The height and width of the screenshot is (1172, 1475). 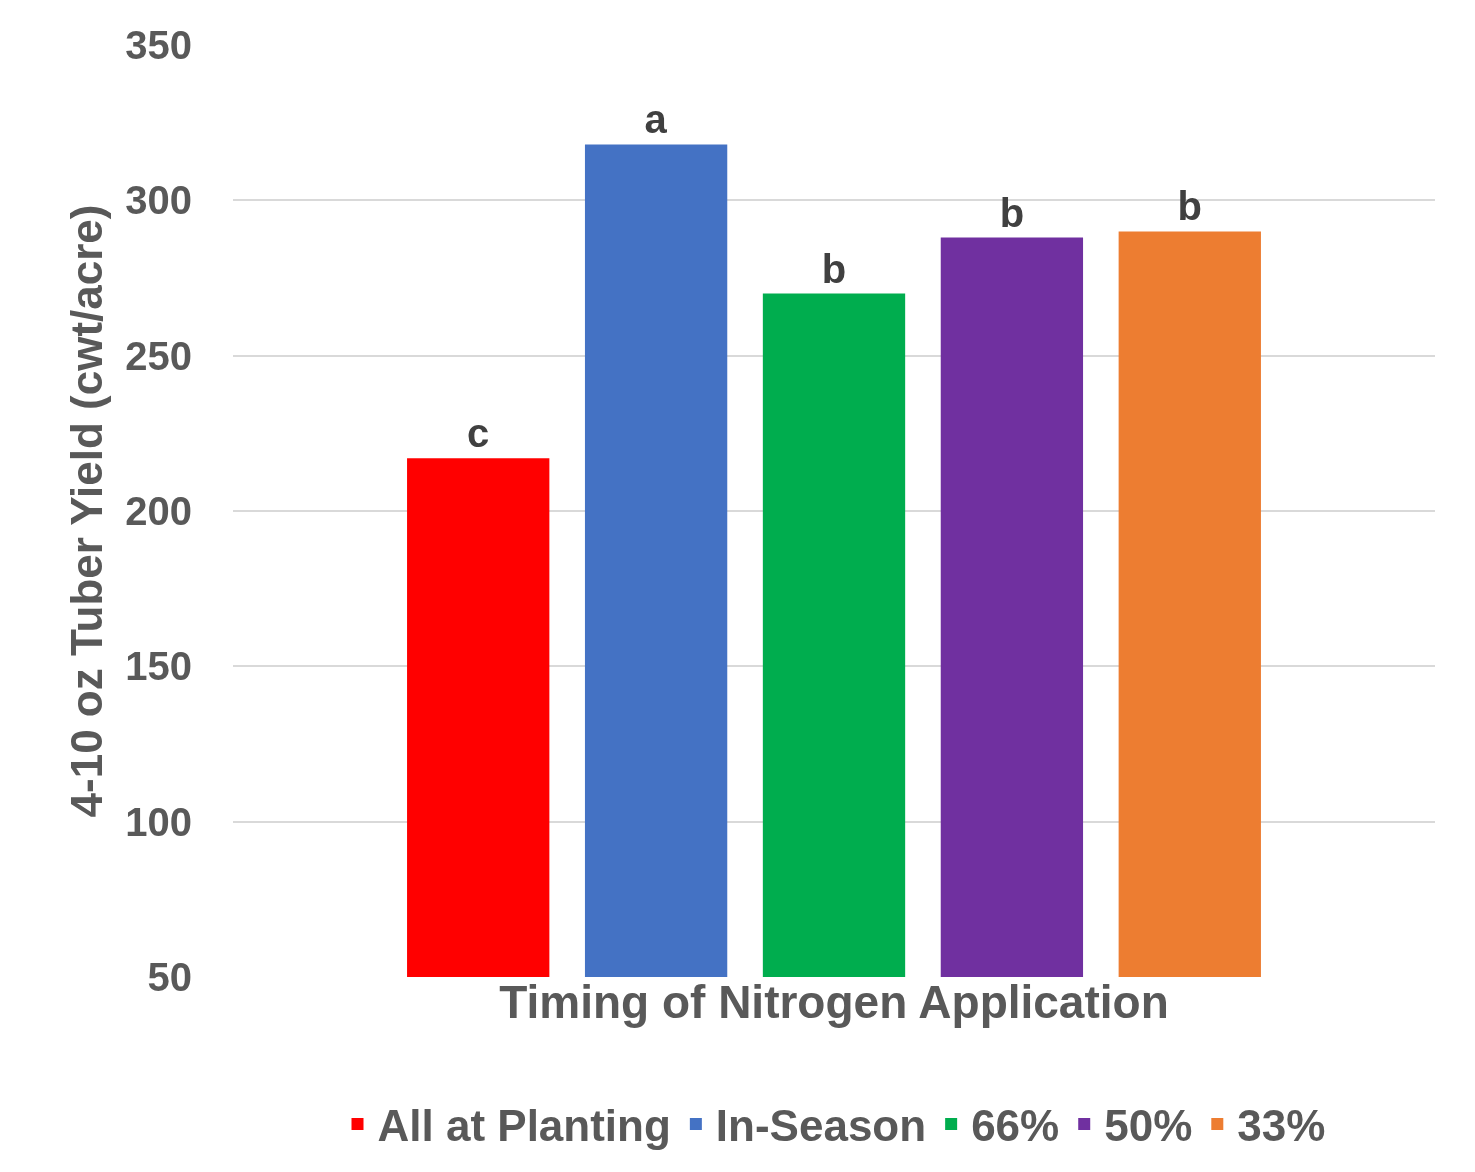 What do you see at coordinates (158, 355) in the screenshot?
I see `y-tick-label: 250` at bounding box center [158, 355].